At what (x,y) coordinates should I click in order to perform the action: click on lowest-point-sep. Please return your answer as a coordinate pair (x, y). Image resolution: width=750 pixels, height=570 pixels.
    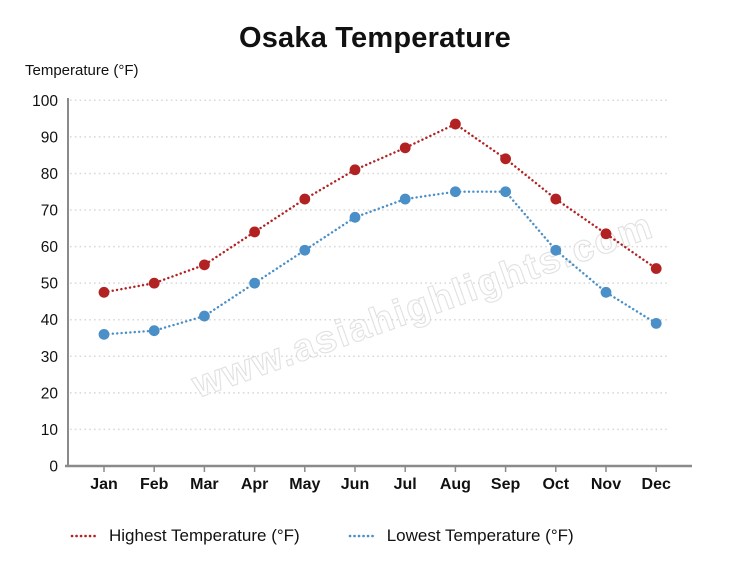
    Looking at the image, I should click on (505, 192).